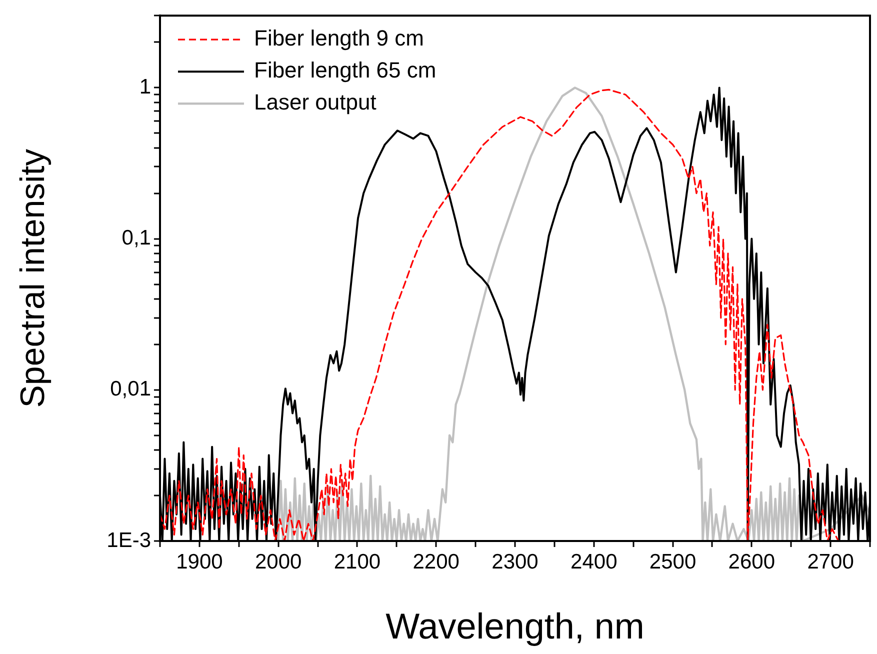 Image resolution: width=877 pixels, height=654 pixels. I want to click on y-tick-label: 1, so click(145, 86).